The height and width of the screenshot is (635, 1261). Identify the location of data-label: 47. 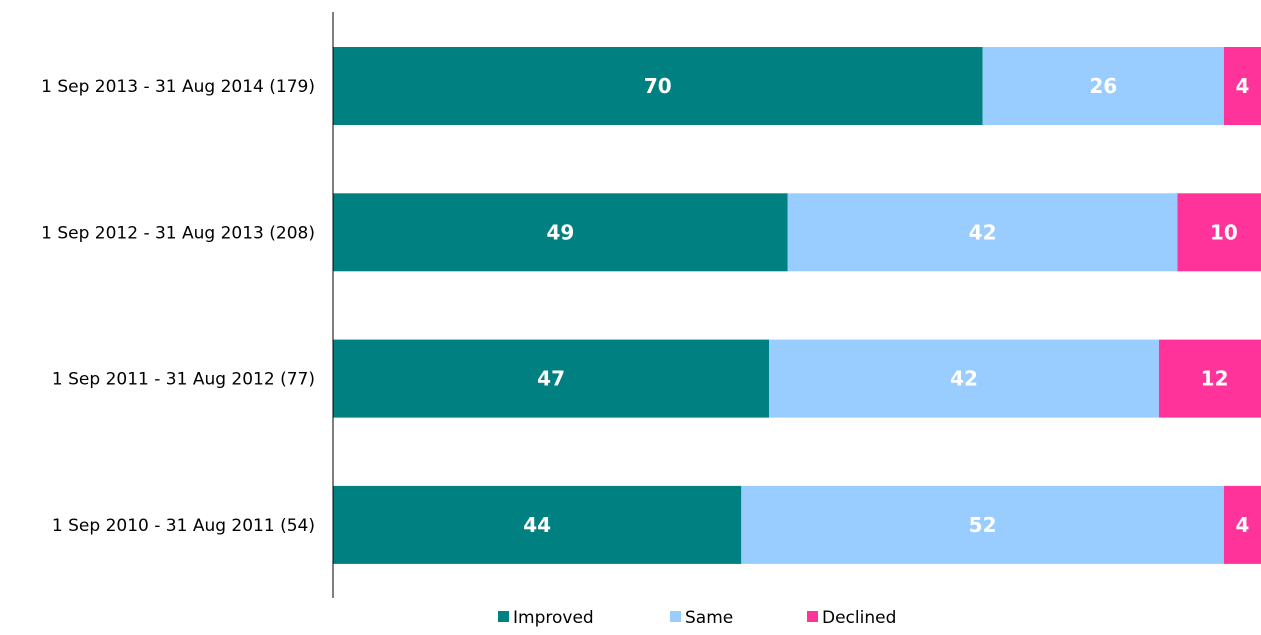
(551, 379).